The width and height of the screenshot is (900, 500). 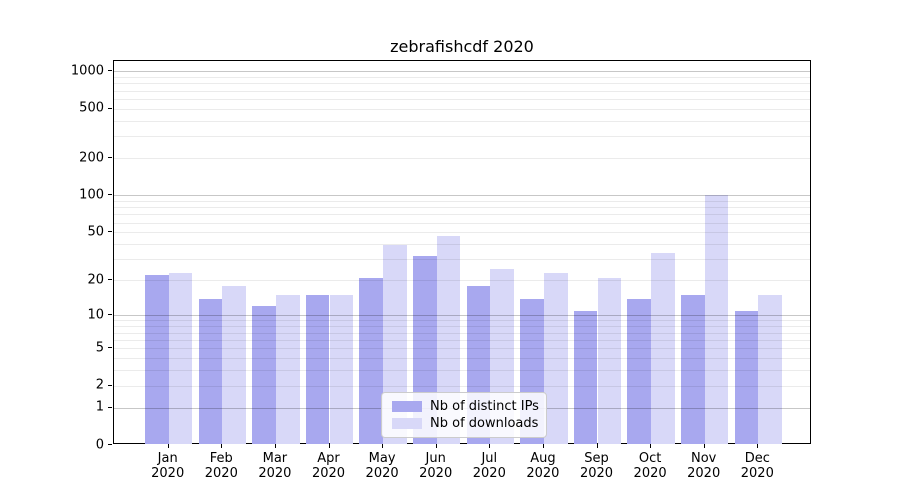 What do you see at coordinates (371, 360) in the screenshot?
I see `bar-ips-may` at bounding box center [371, 360].